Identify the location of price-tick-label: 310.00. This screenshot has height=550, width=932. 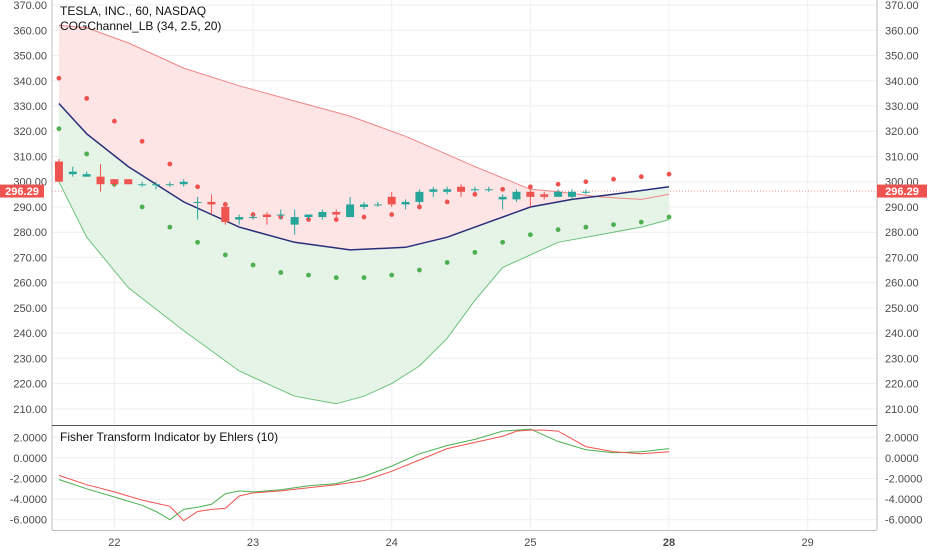
(30, 157).